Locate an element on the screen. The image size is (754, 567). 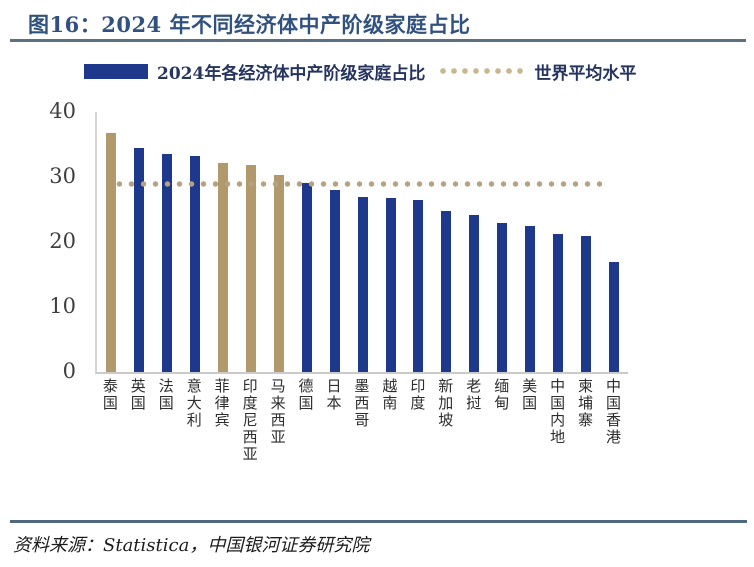
y-tick-label: 20 is located at coordinates (62, 241).